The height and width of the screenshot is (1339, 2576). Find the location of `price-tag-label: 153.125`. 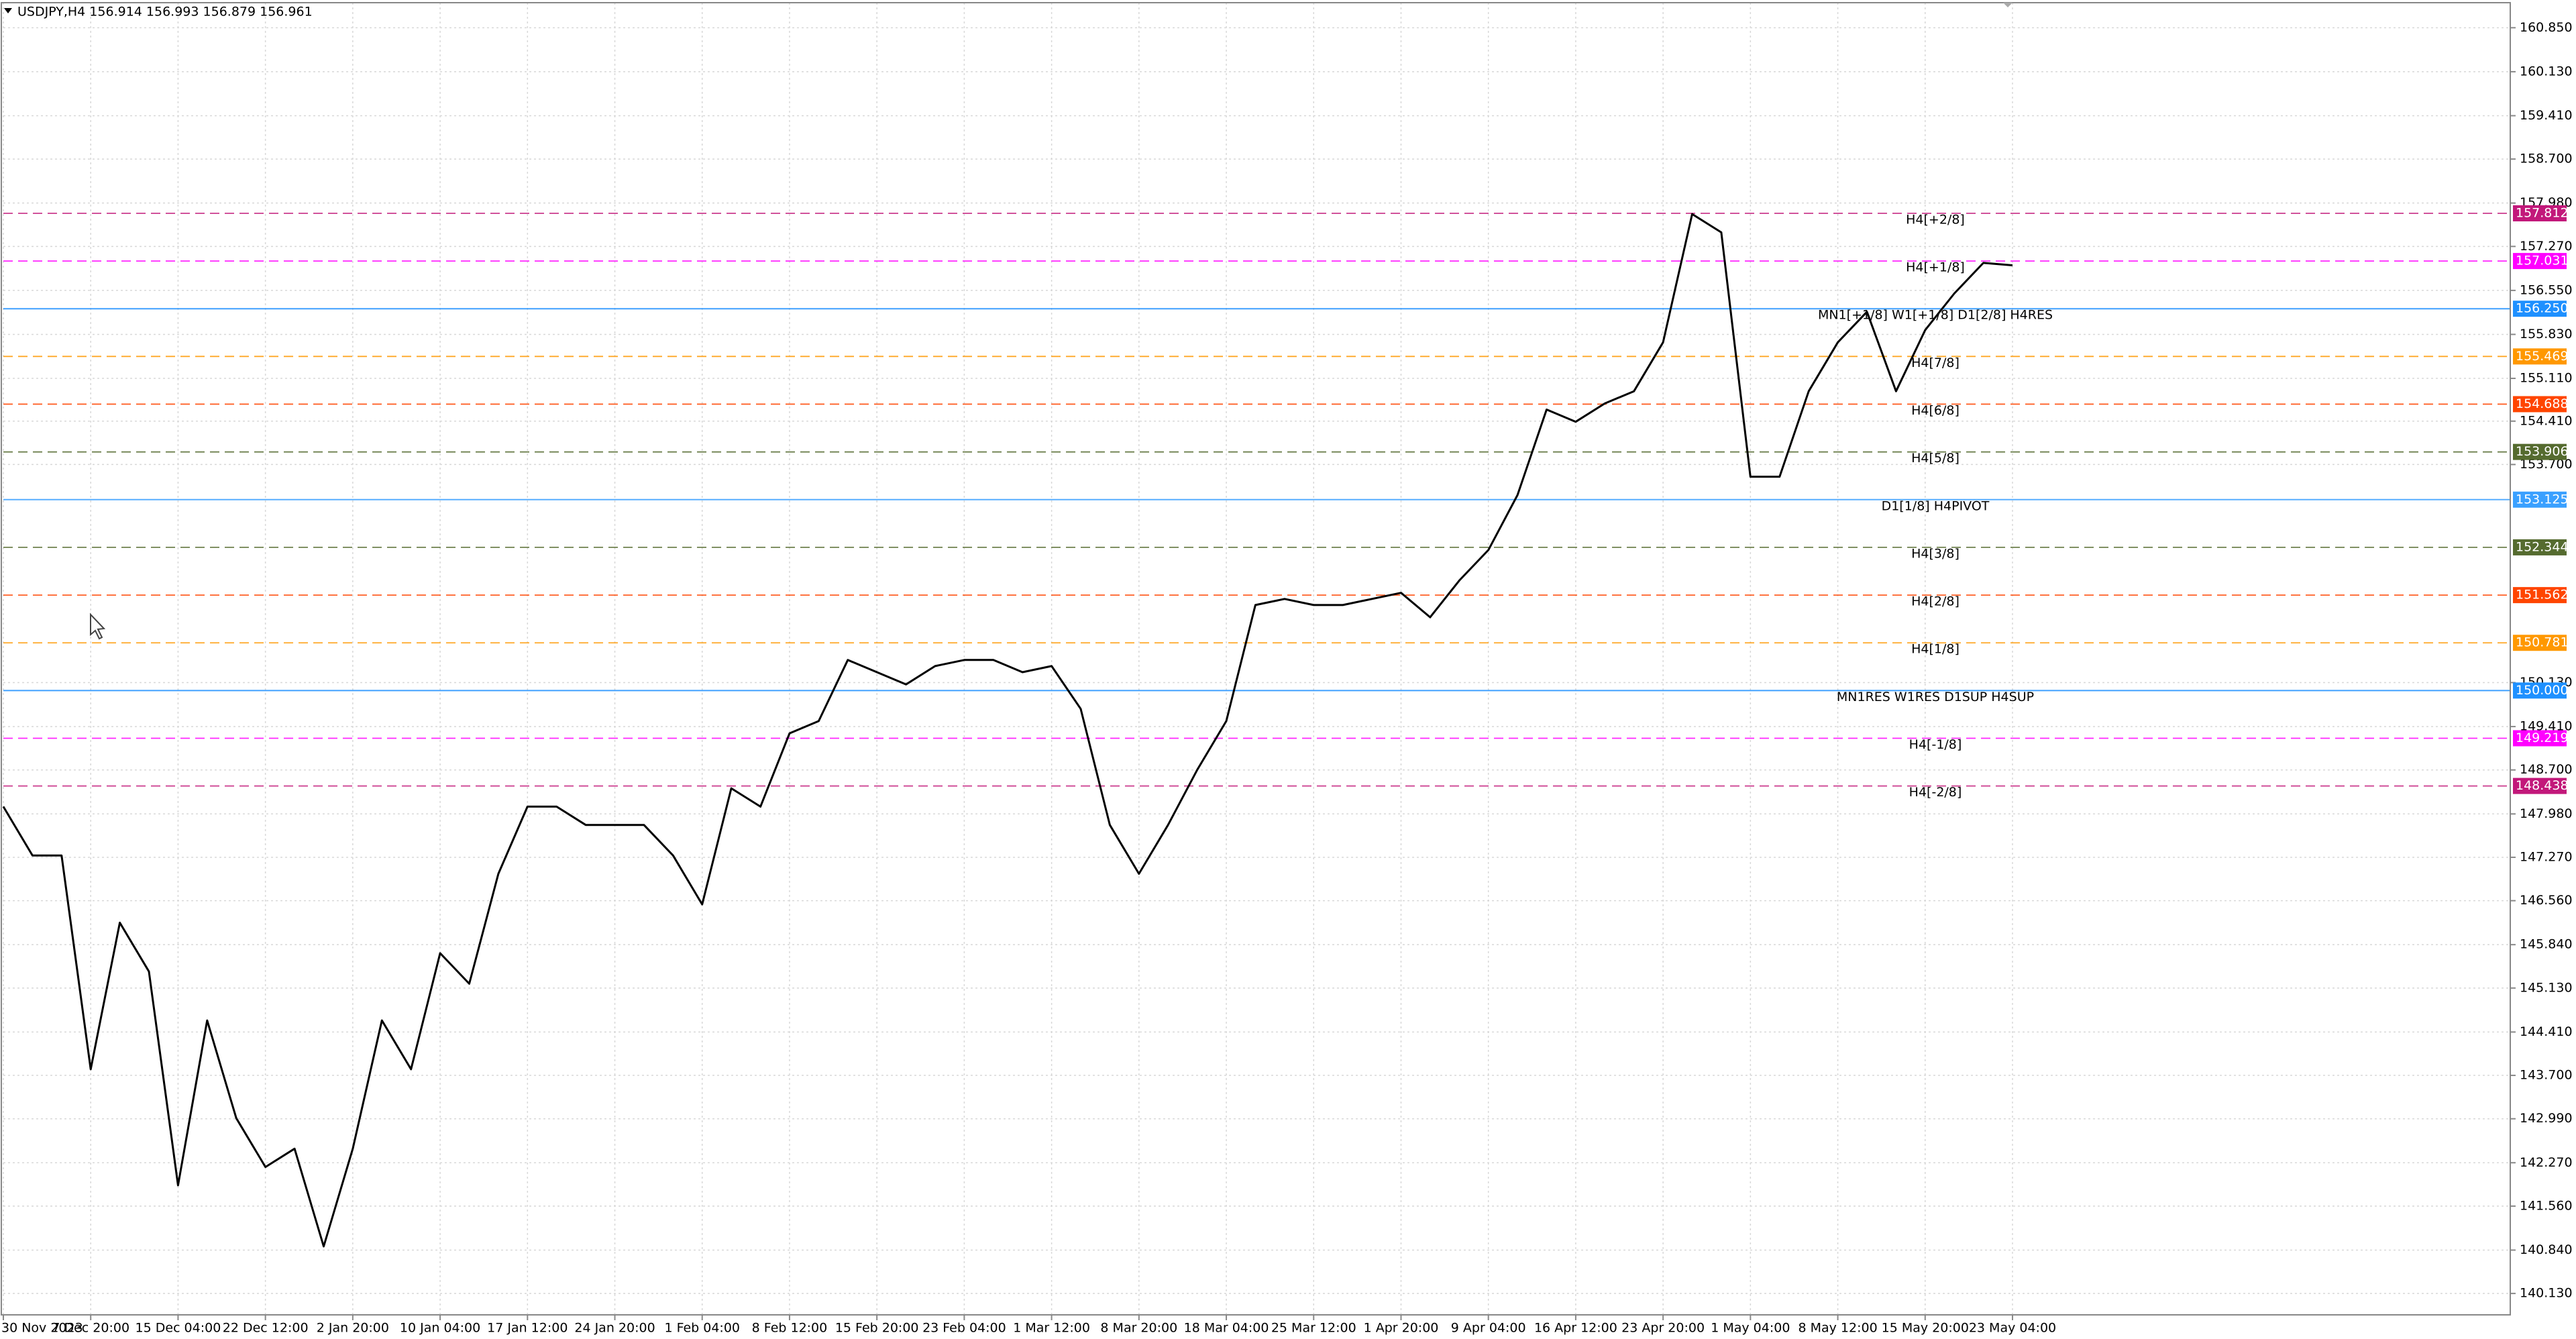

price-tag-label: 153.125 is located at coordinates (2542, 499).